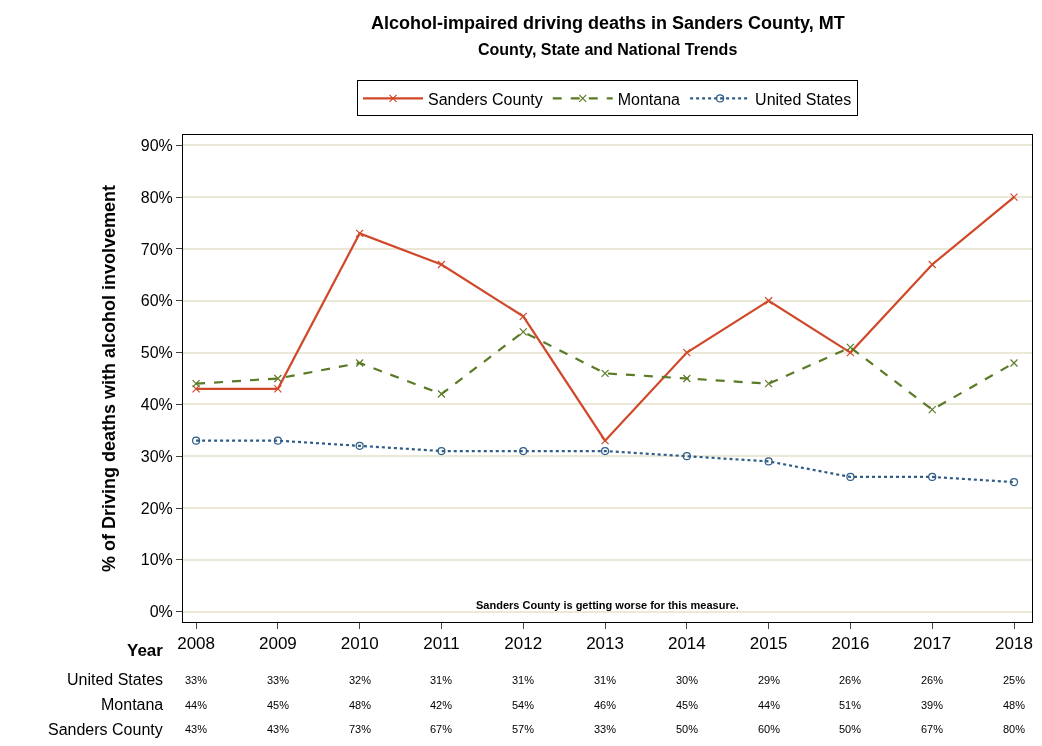 The height and width of the screenshot is (746, 1042). I want to click on data-label: 25%, so click(1014, 680).